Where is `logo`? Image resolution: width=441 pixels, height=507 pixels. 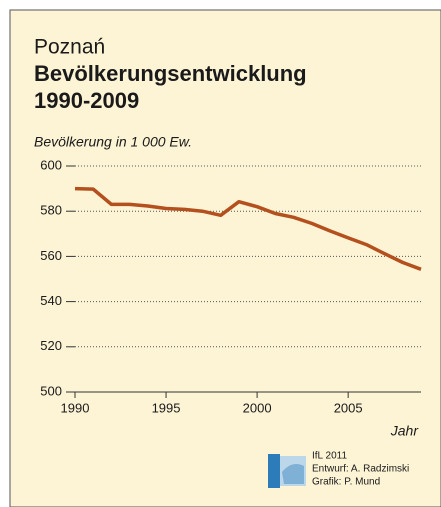 logo is located at coordinates (287, 471).